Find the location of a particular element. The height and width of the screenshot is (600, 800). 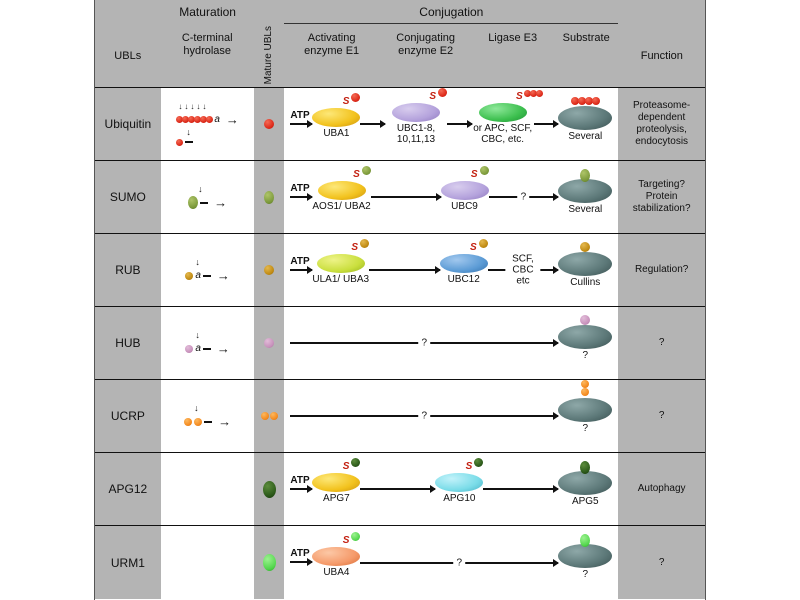

enzyme-e3-ligase: S or APC, SCF, CBC, etc. is located at coordinates (507, 117).